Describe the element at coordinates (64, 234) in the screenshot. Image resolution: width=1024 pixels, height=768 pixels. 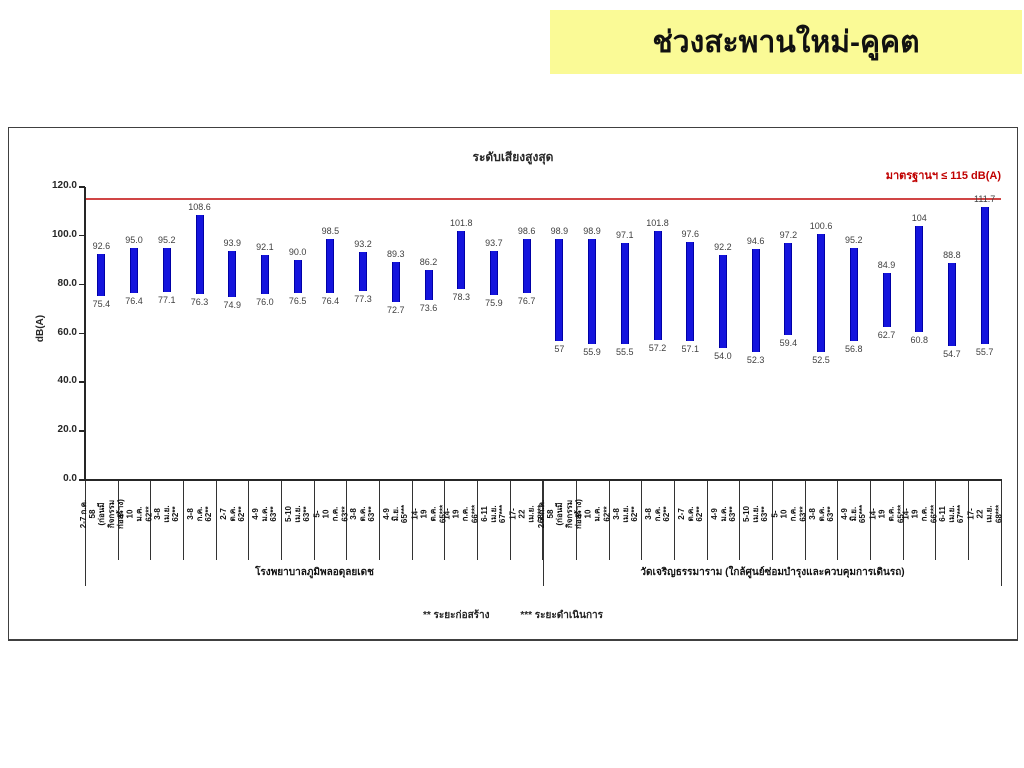
I see `y-tick-label: 100.0` at that location.